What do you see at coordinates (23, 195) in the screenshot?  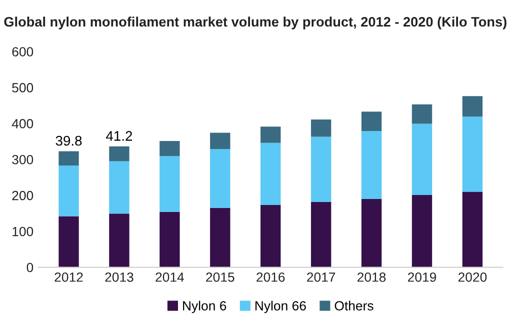 I see `y-tick-label: 200` at bounding box center [23, 195].